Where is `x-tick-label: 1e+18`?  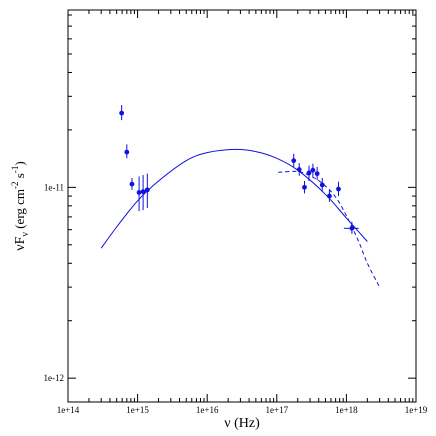 x-tick-label: 1e+18 is located at coordinates (346, 410).